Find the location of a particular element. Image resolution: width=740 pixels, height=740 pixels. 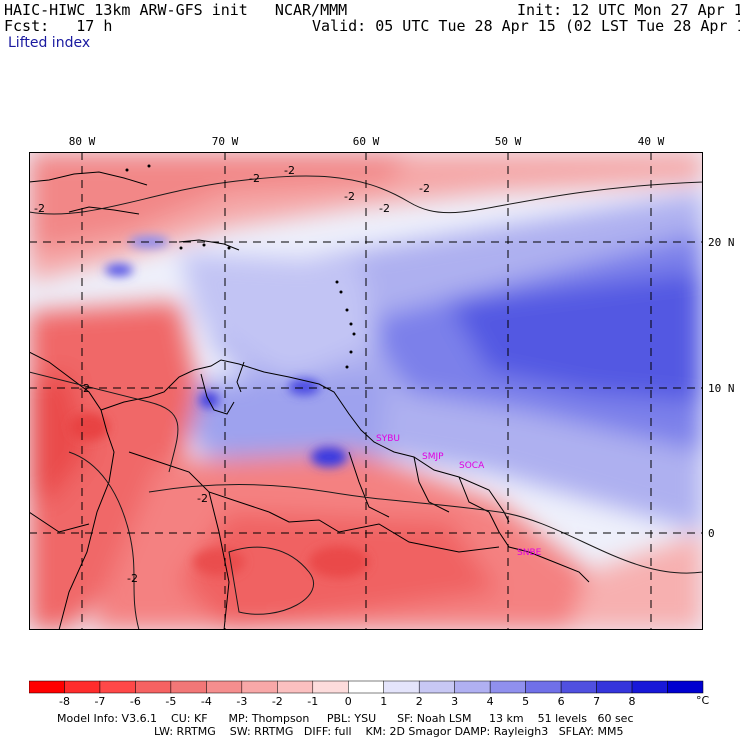

station-label: SNBE is located at coordinates (529, 553).